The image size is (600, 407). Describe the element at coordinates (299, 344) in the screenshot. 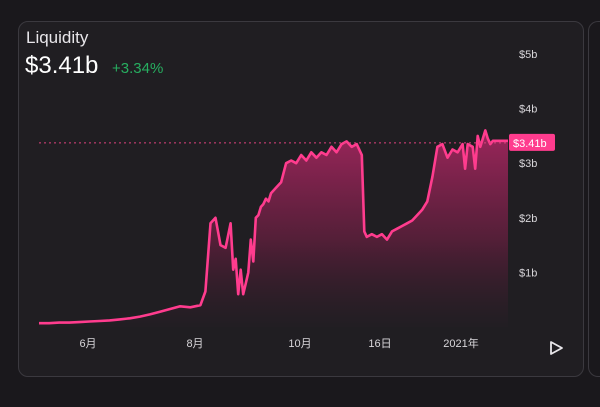

I see `x-tick-label: 10月` at that location.